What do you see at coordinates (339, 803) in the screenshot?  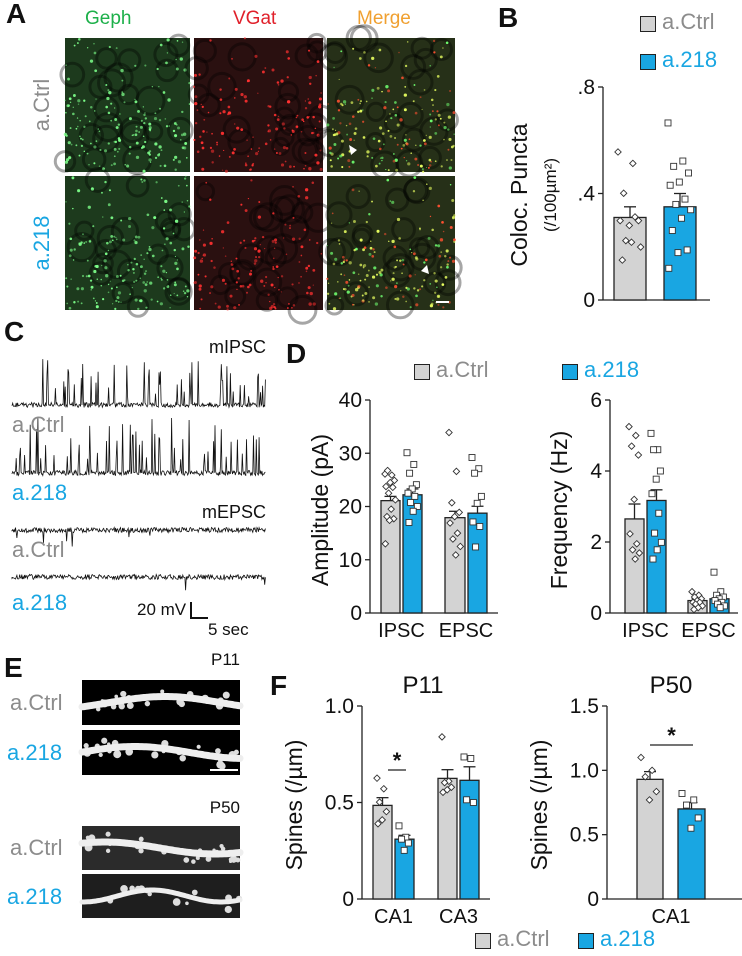 I see `y-tick-label: 0.5` at bounding box center [339, 803].